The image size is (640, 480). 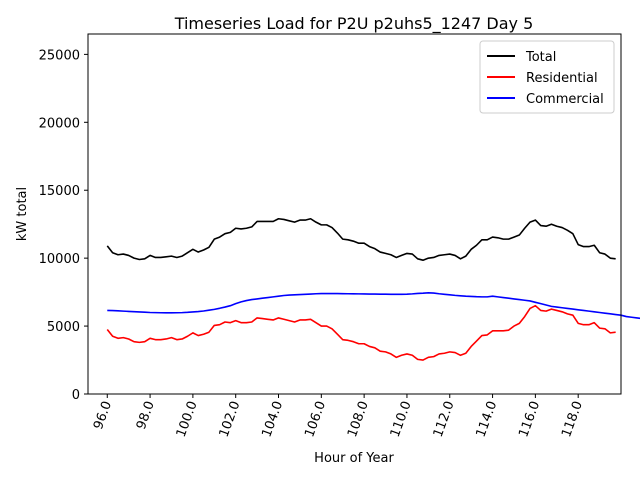 I want to click on x-tick-label: 106.0, so click(x=315, y=419).